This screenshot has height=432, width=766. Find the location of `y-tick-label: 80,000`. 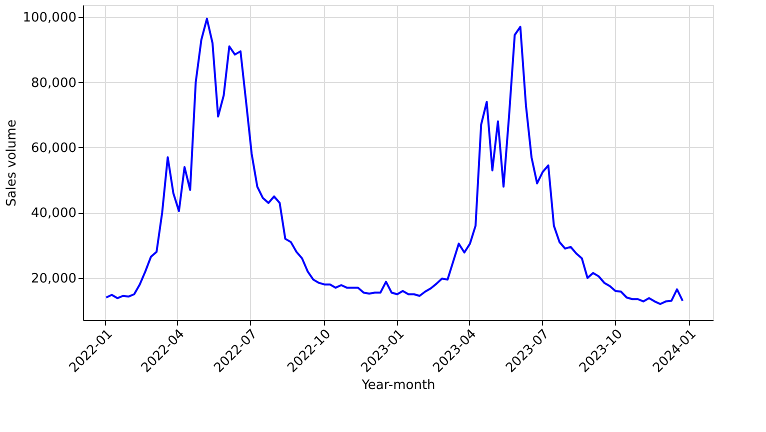

y-tick-label: 80,000 is located at coordinates (53, 83).